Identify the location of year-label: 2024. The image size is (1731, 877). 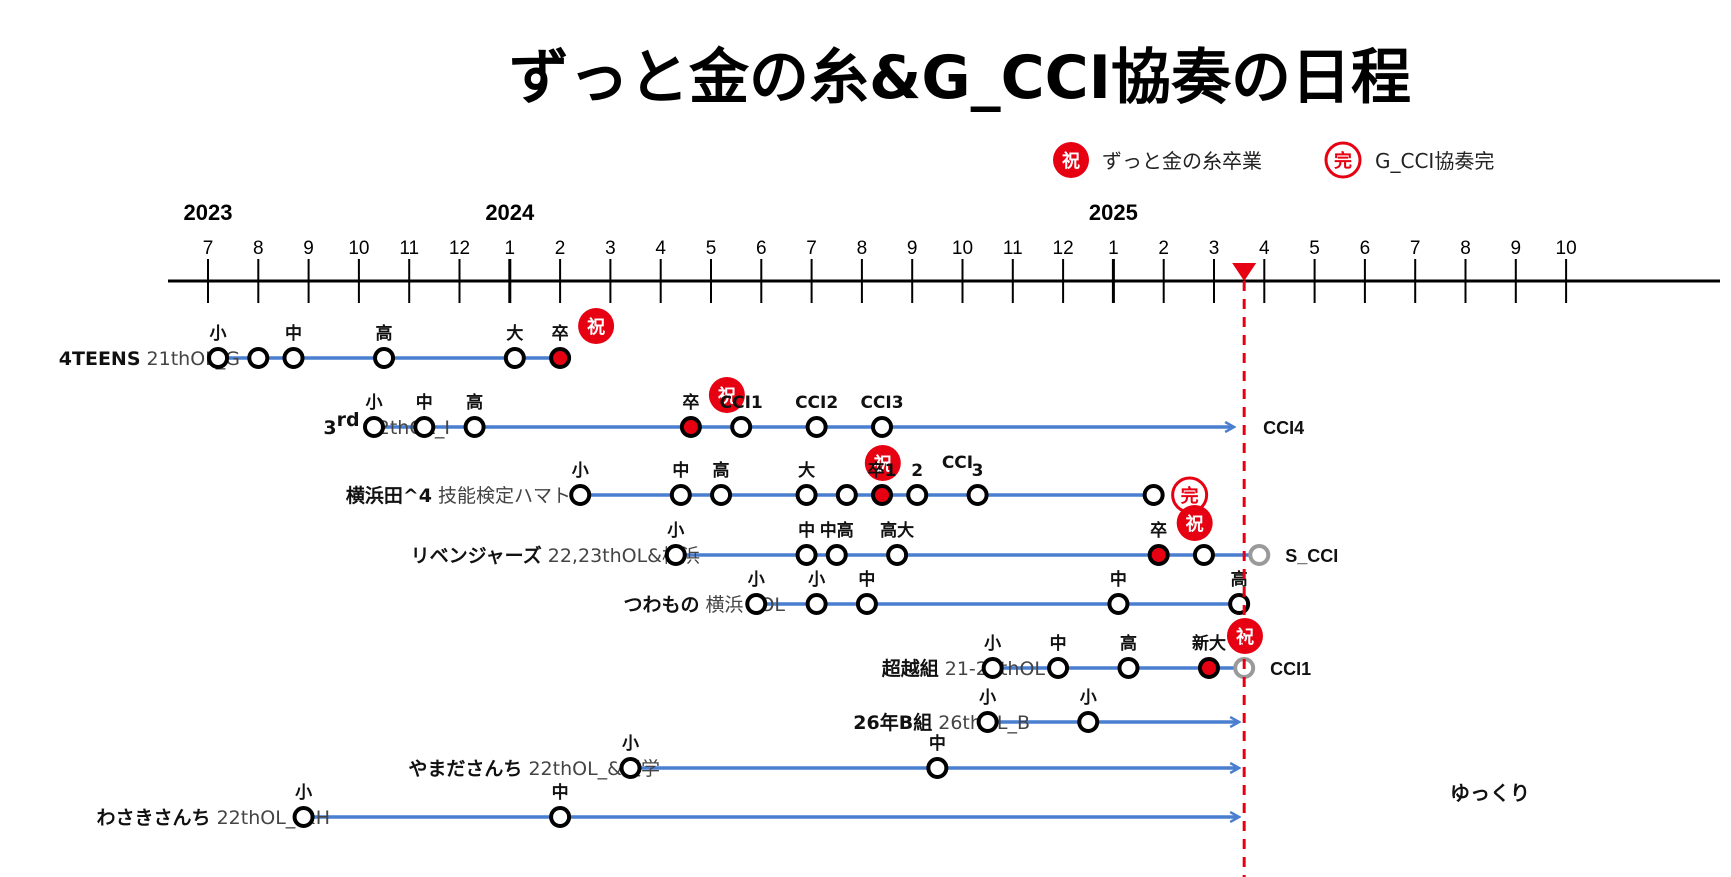
(510, 212).